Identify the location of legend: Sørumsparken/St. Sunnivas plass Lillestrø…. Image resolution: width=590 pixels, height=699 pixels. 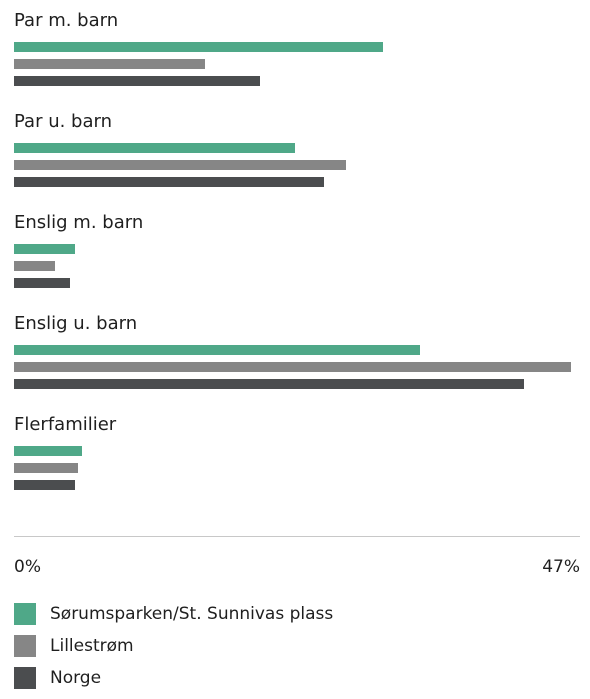
(173, 651).